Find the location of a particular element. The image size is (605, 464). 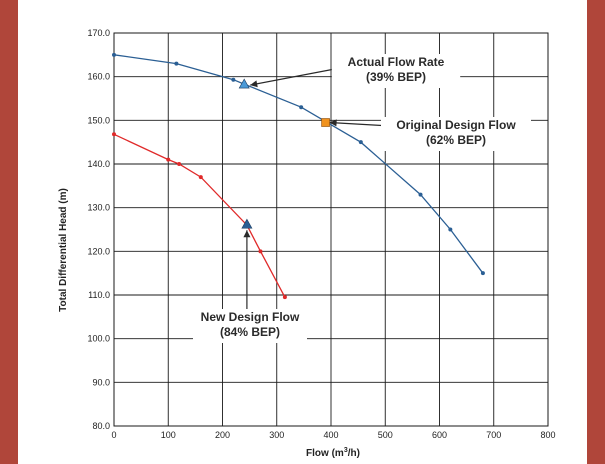

x-tick-label: 500 is located at coordinates (385, 435).